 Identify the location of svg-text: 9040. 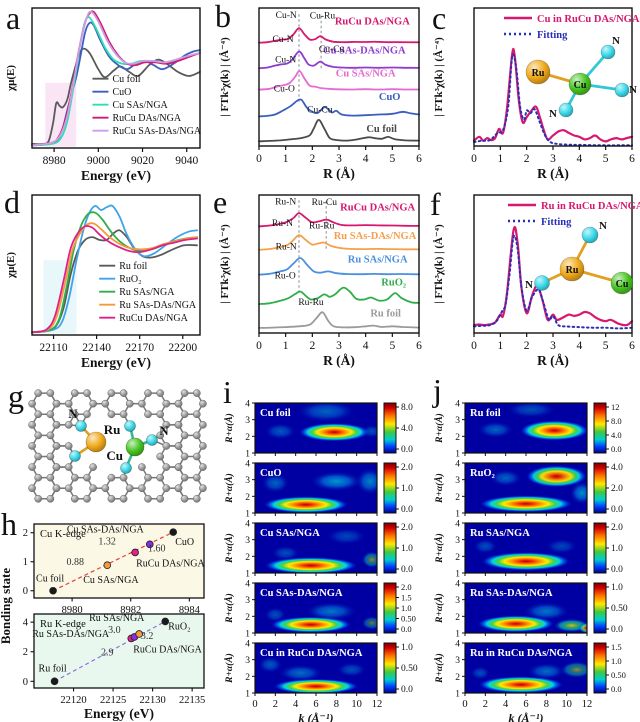
(186, 161).